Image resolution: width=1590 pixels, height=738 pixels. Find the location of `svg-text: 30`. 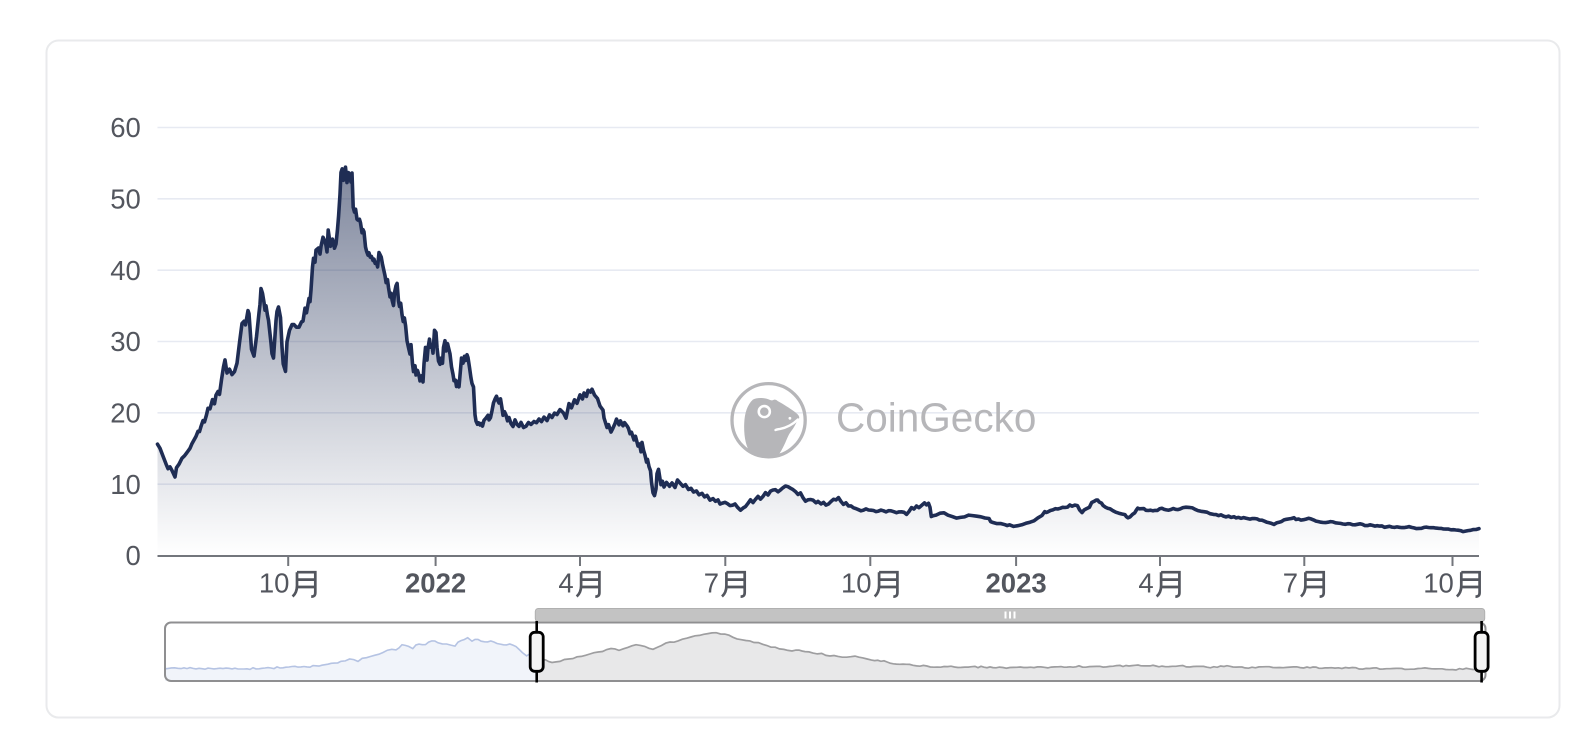

svg-text: 30 is located at coordinates (125, 341).